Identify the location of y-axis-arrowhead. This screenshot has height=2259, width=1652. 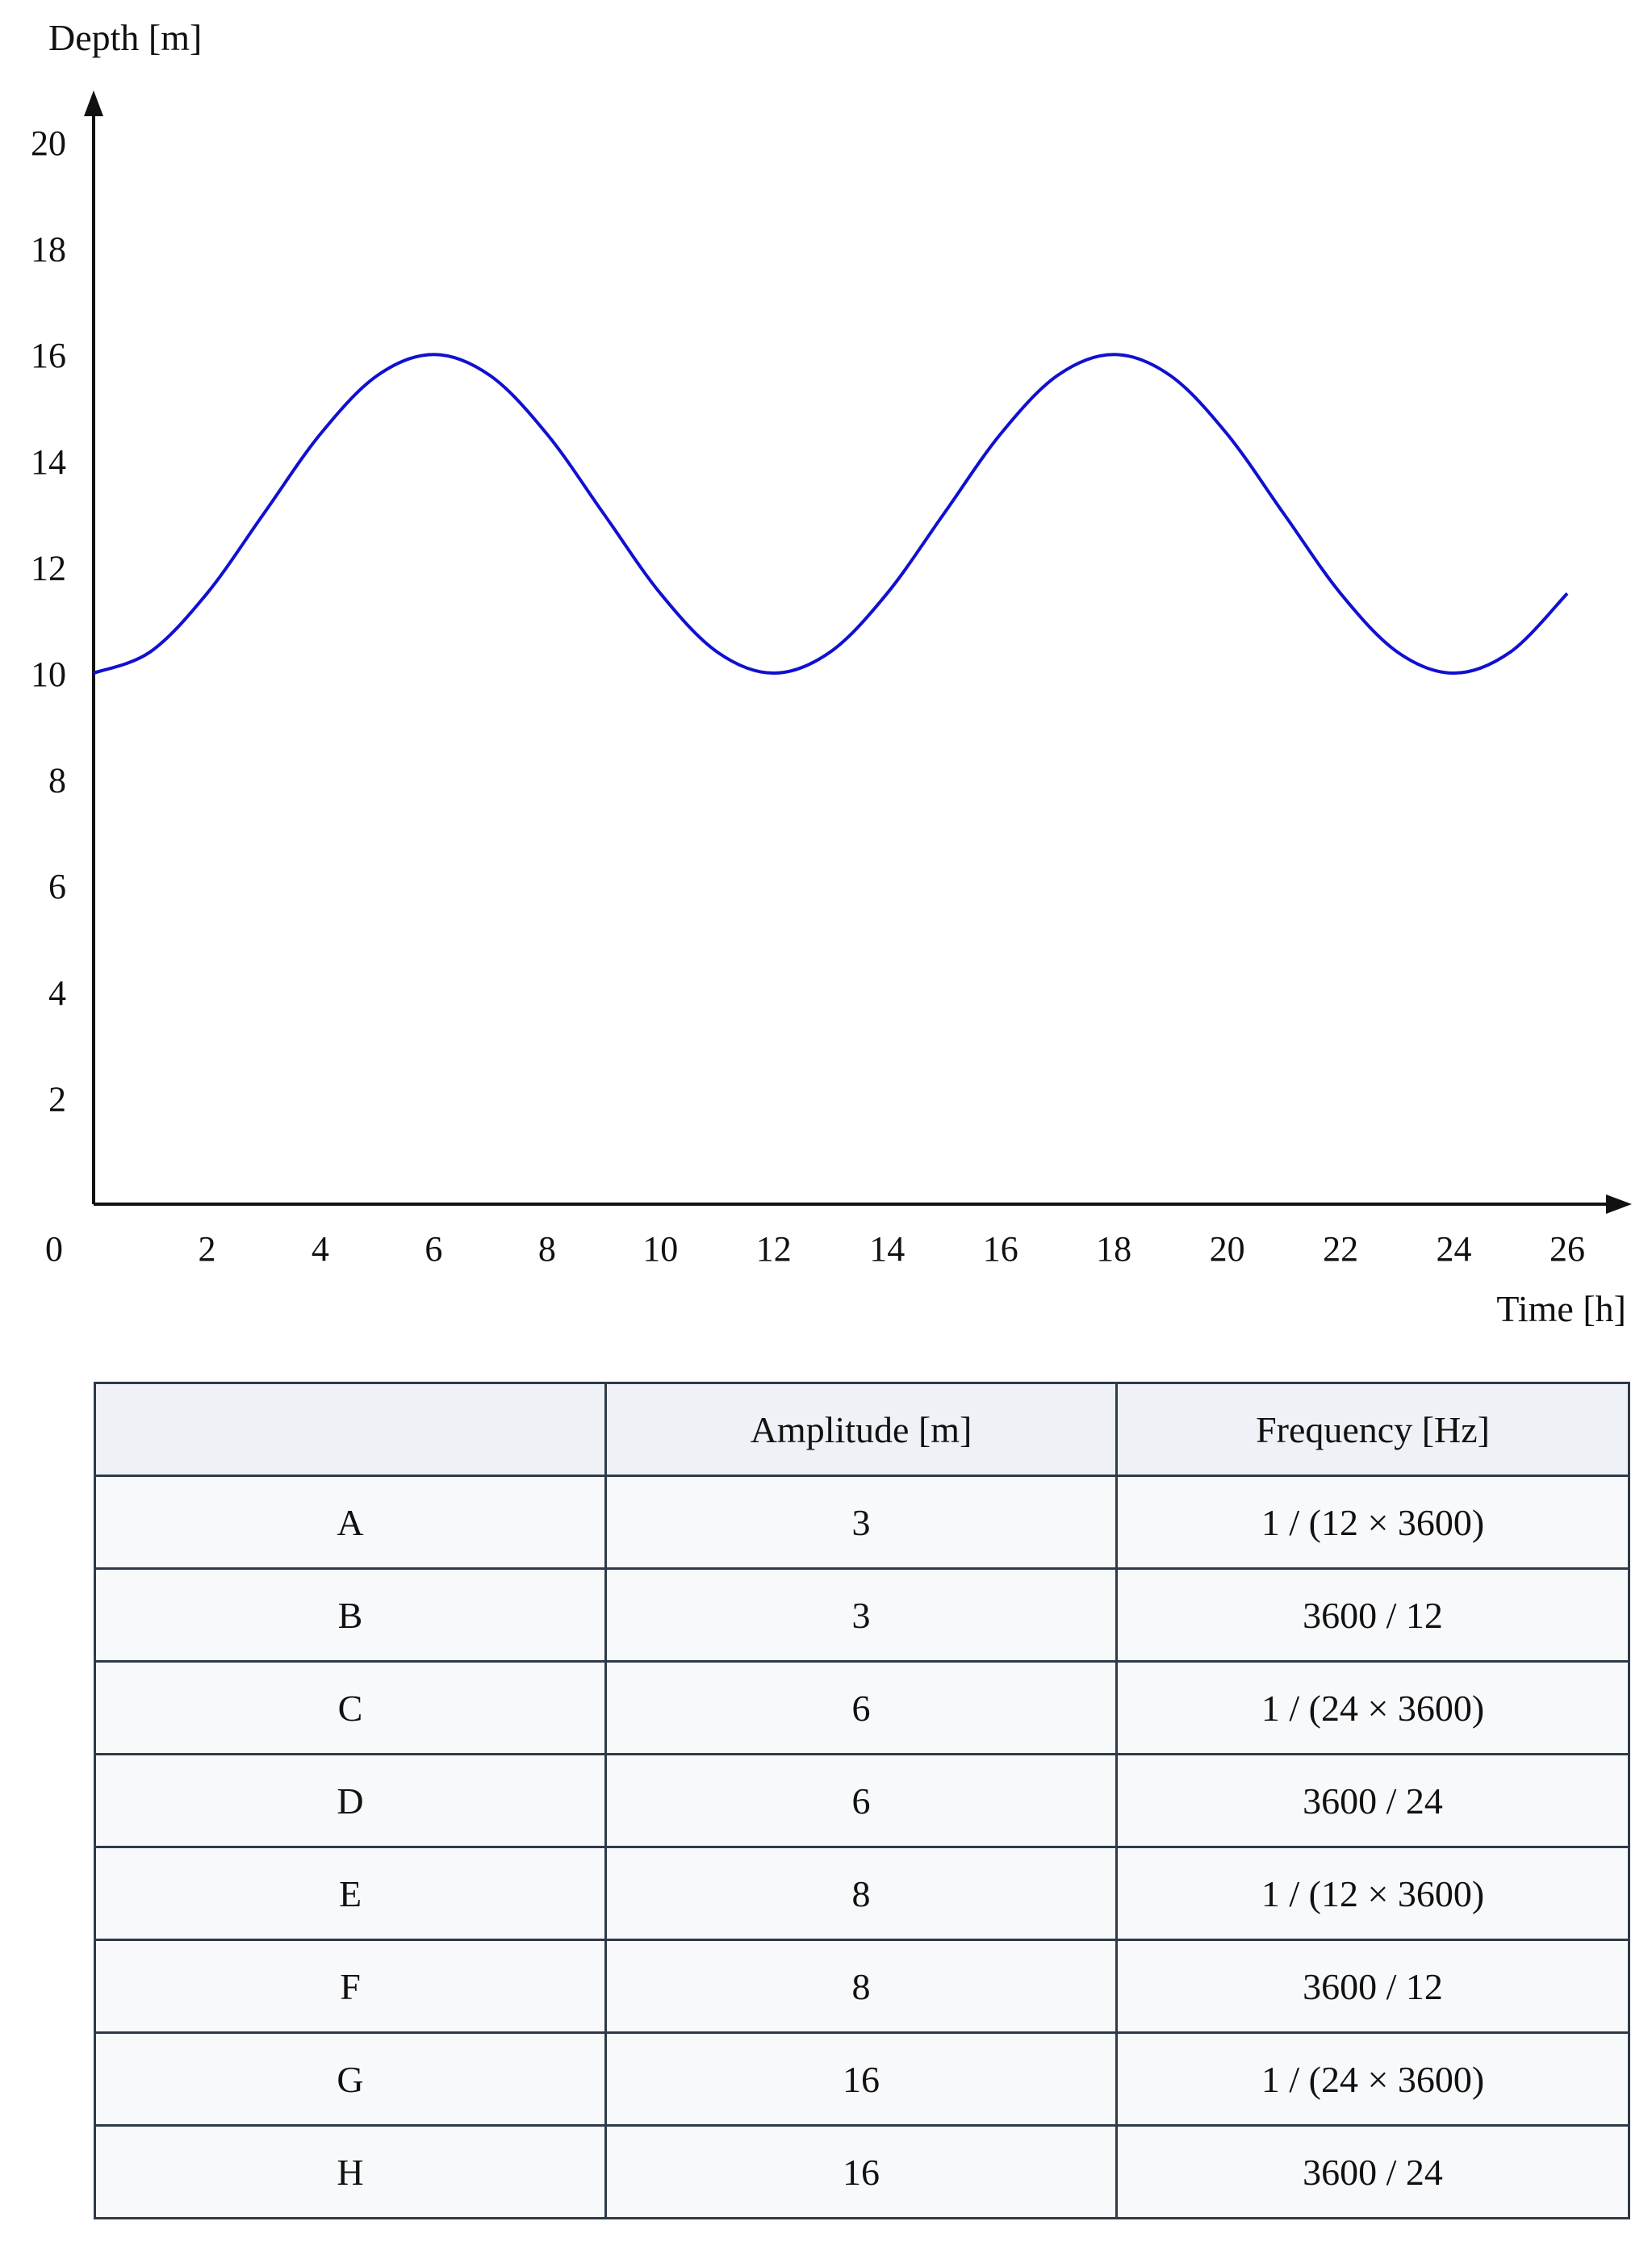
(93, 103).